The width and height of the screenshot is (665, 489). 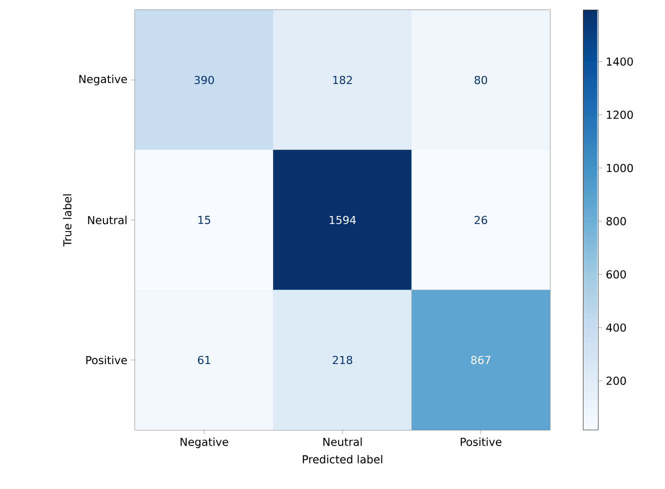 I want to click on y-tick-label: Positive, so click(x=106, y=360).